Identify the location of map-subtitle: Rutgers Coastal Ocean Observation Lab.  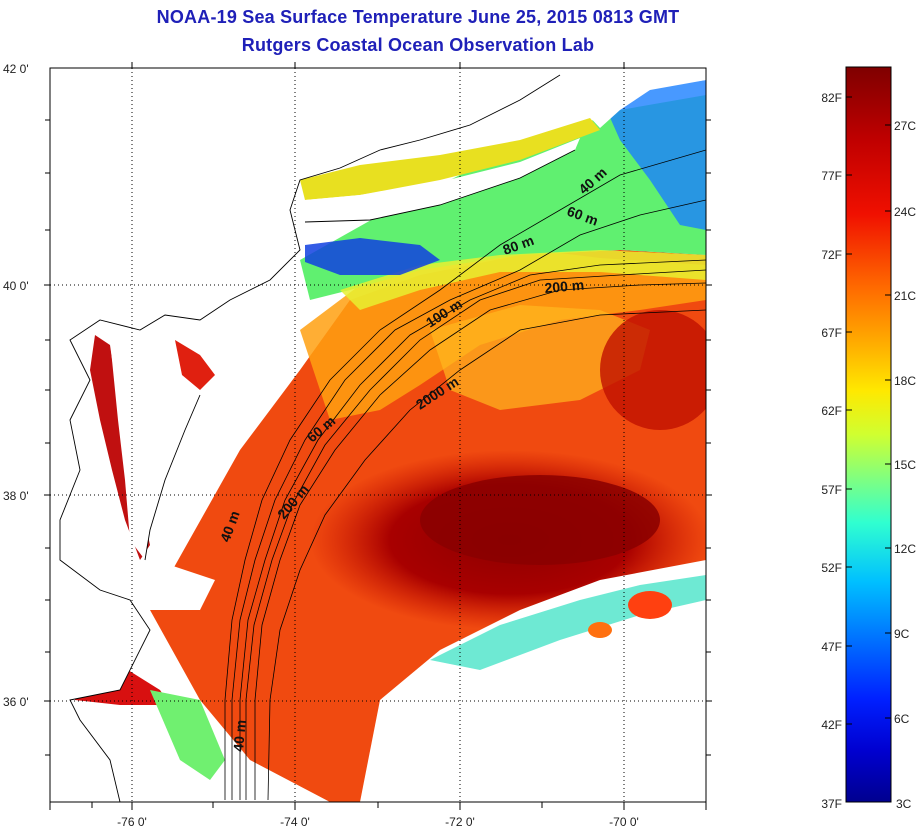
(418, 45).